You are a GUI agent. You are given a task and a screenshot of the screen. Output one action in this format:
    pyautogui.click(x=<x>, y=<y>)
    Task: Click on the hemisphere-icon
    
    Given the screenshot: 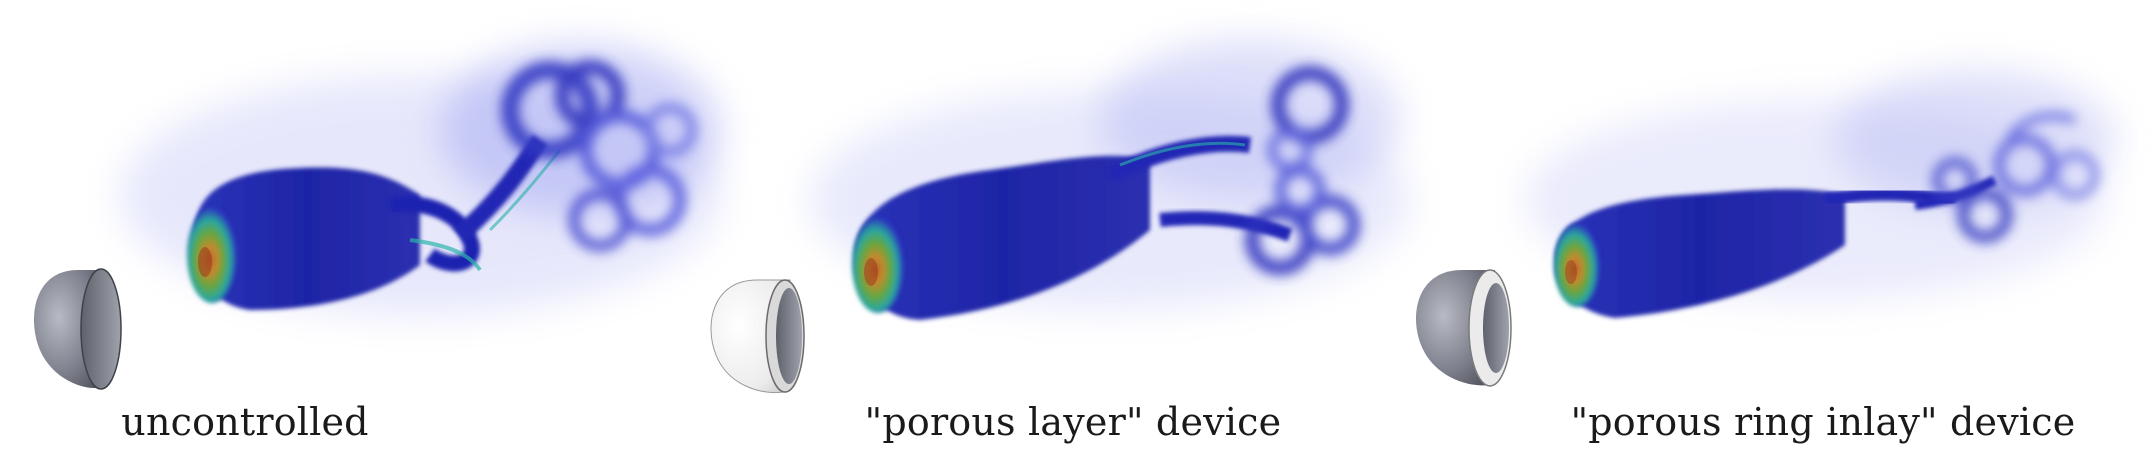 What is the action you would take?
    pyautogui.click(x=77, y=329)
    